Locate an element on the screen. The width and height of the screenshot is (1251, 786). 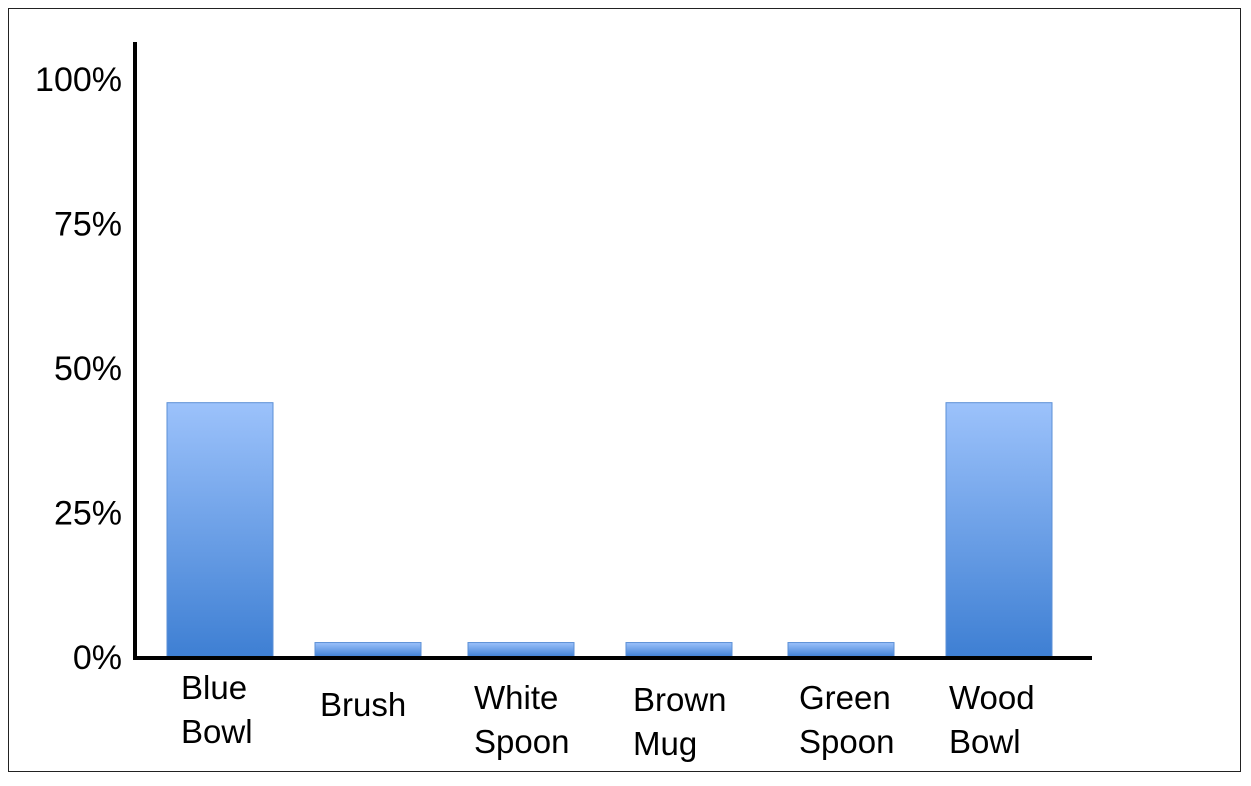
y-tick-label: 25% is located at coordinates (88, 514).